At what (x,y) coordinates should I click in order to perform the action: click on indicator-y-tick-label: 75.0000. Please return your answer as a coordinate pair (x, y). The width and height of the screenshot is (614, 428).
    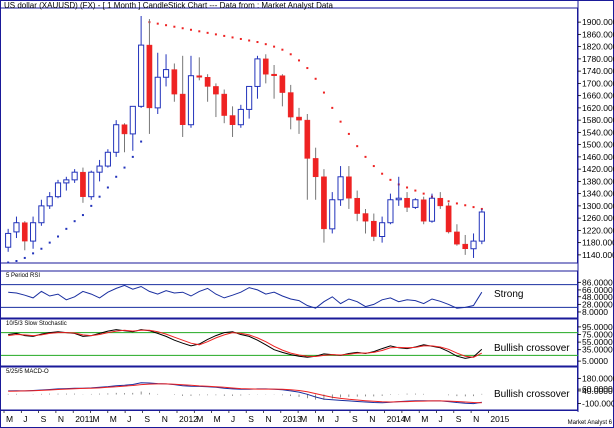
    Looking at the image, I should click on (597, 335).